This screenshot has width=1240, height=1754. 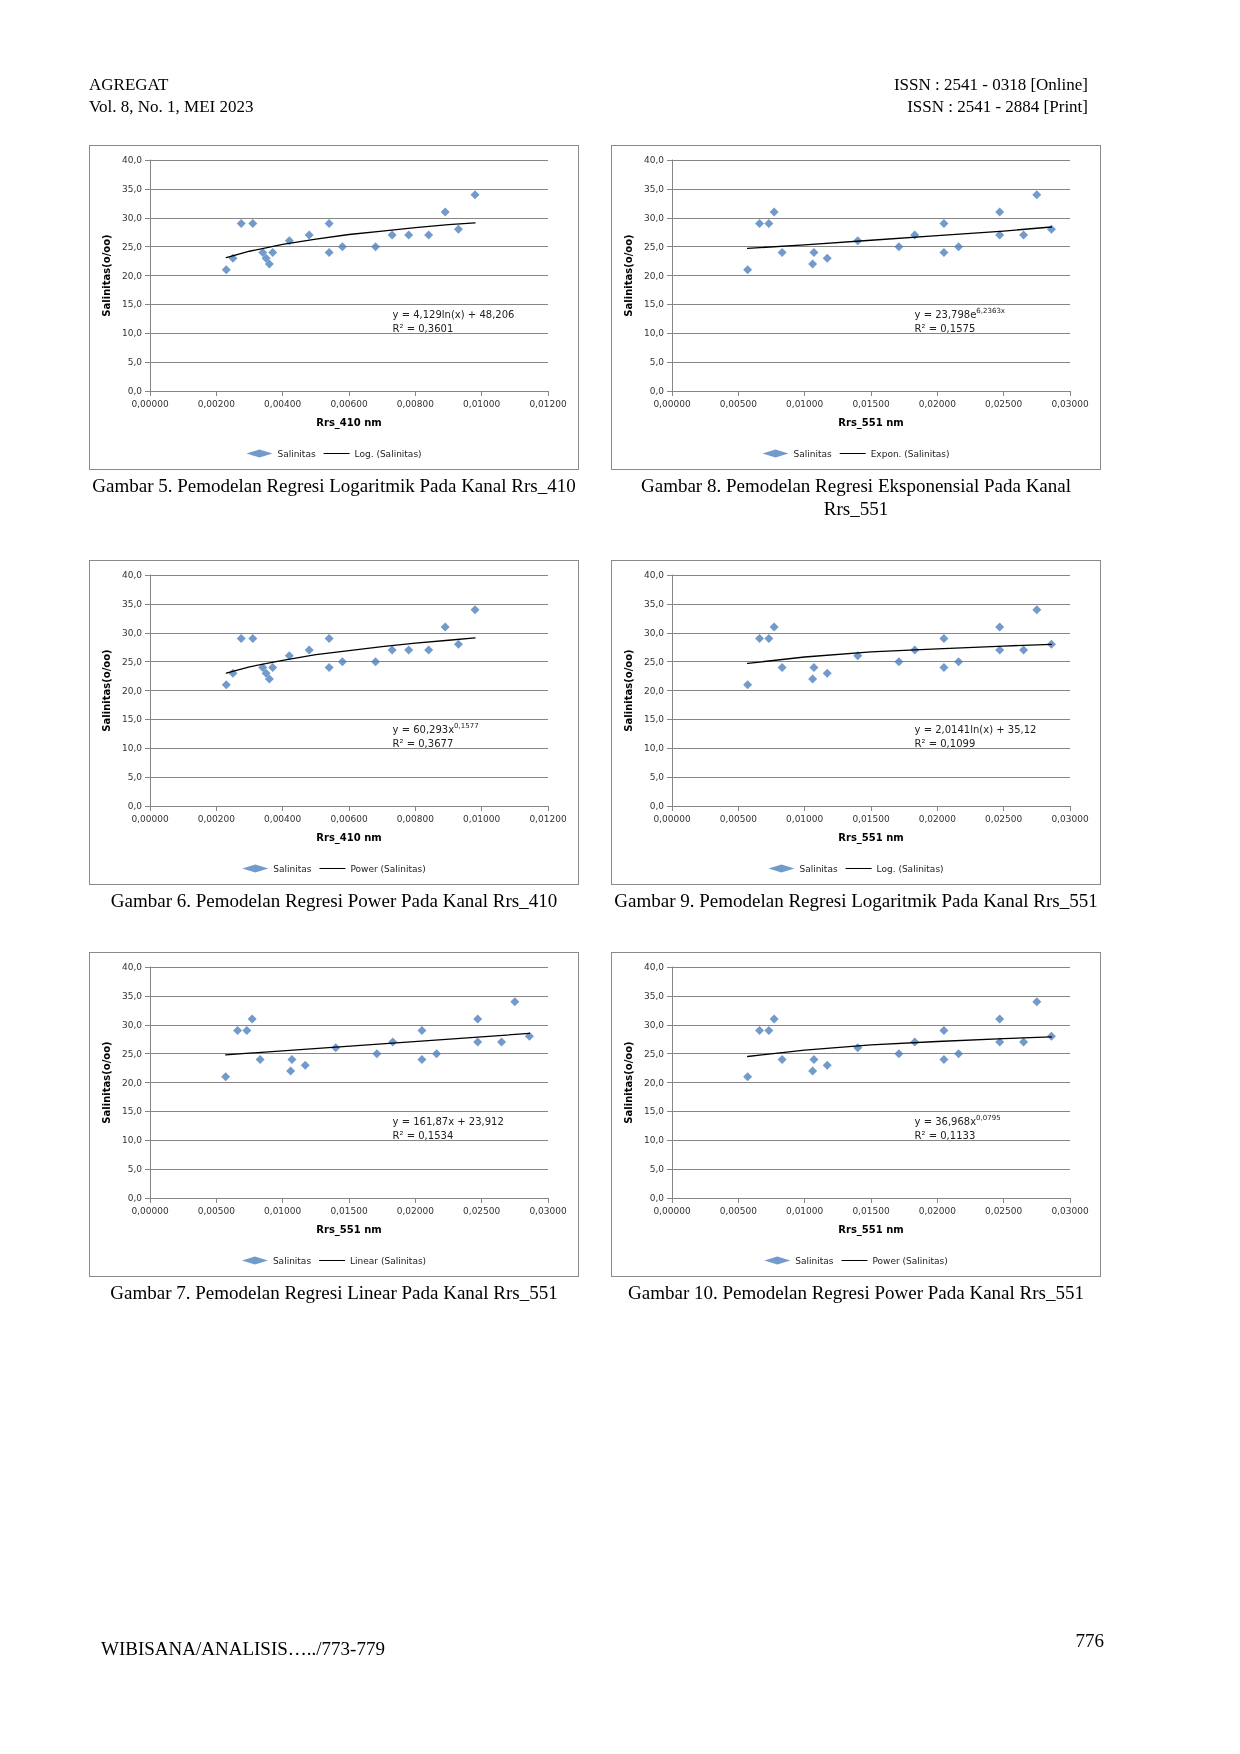 What do you see at coordinates (448, 1121) in the screenshot?
I see `annotation: y = 161,87x + 23,912` at bounding box center [448, 1121].